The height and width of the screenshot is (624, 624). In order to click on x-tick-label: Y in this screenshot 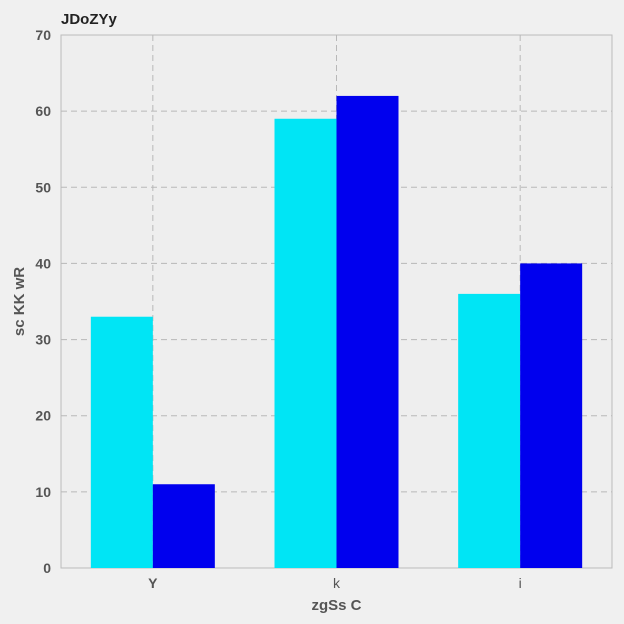, I will do `click(153, 583)`.